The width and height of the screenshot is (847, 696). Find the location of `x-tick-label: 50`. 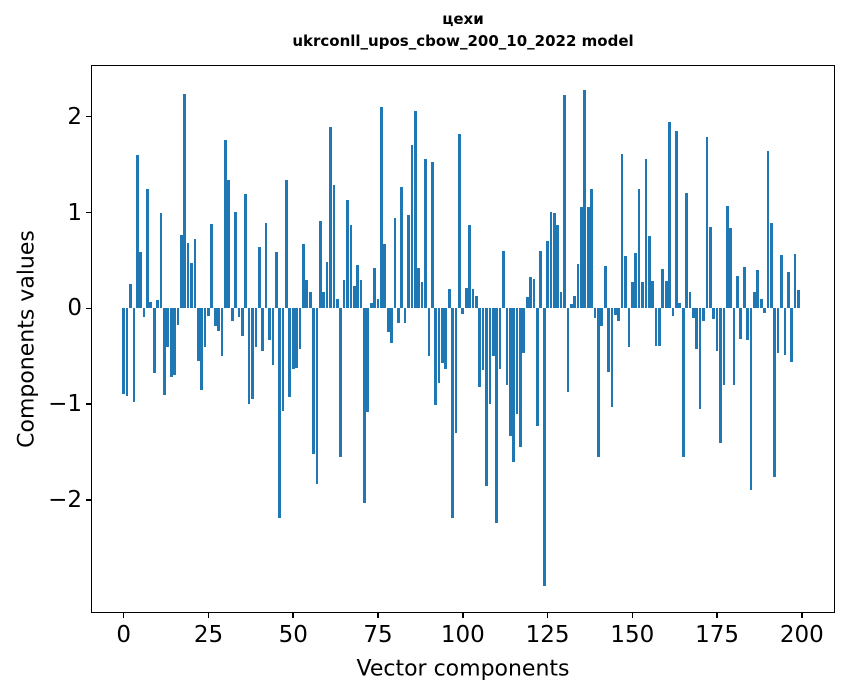

x-tick-label: 50 is located at coordinates (293, 635).